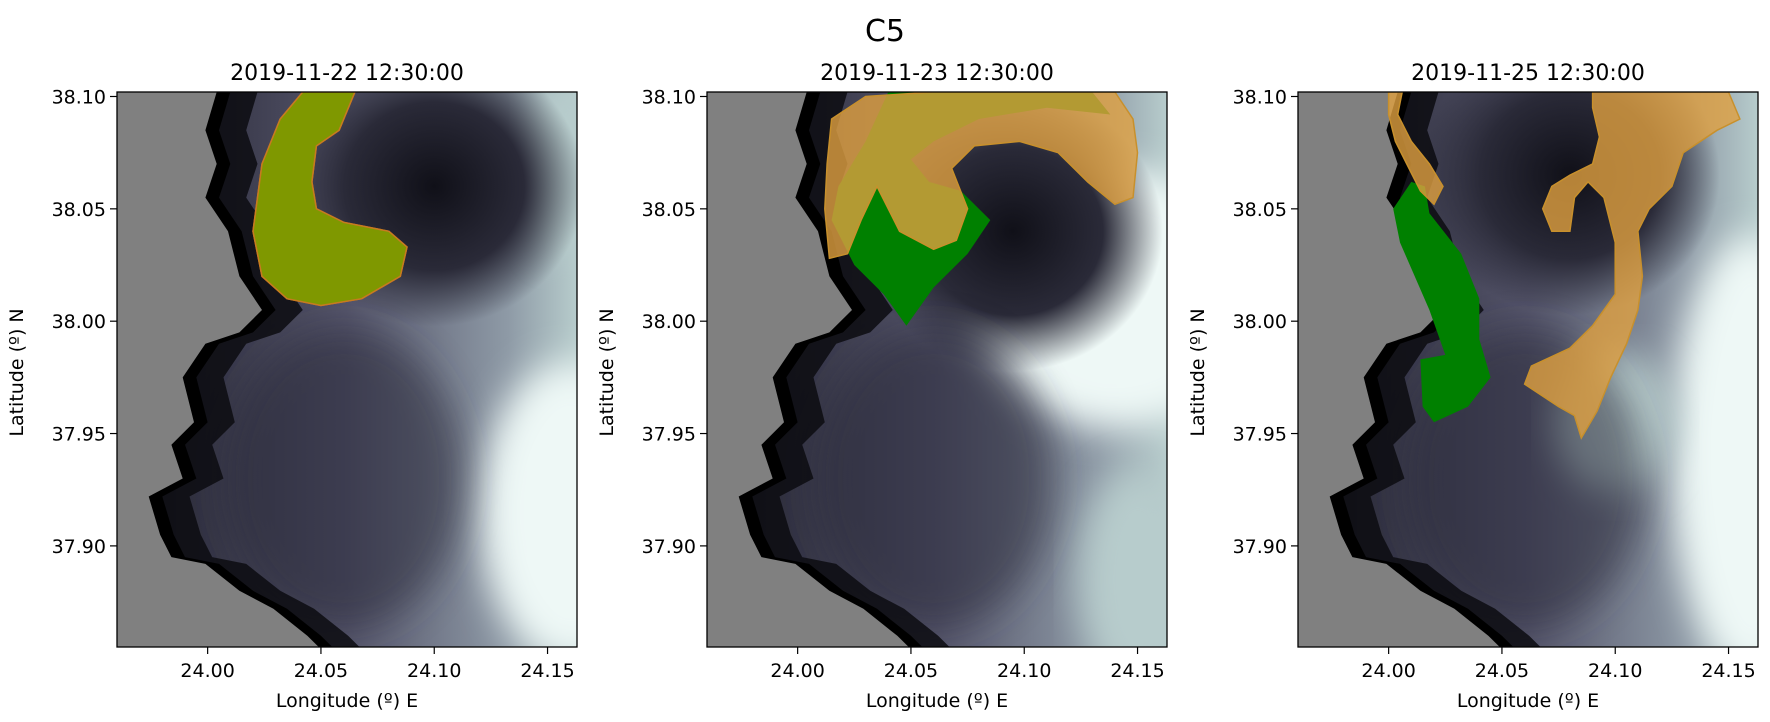 The height and width of the screenshot is (722, 1770). I want to click on patch-green, so click(1442, 302).